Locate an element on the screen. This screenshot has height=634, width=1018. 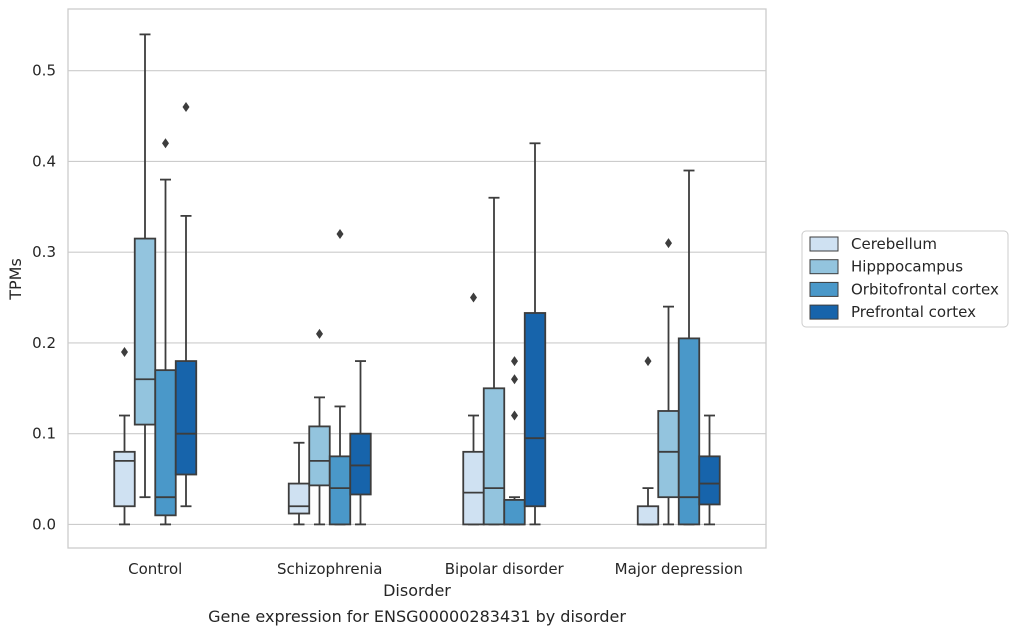
legend-label: Cerebellum is located at coordinates (894, 244).